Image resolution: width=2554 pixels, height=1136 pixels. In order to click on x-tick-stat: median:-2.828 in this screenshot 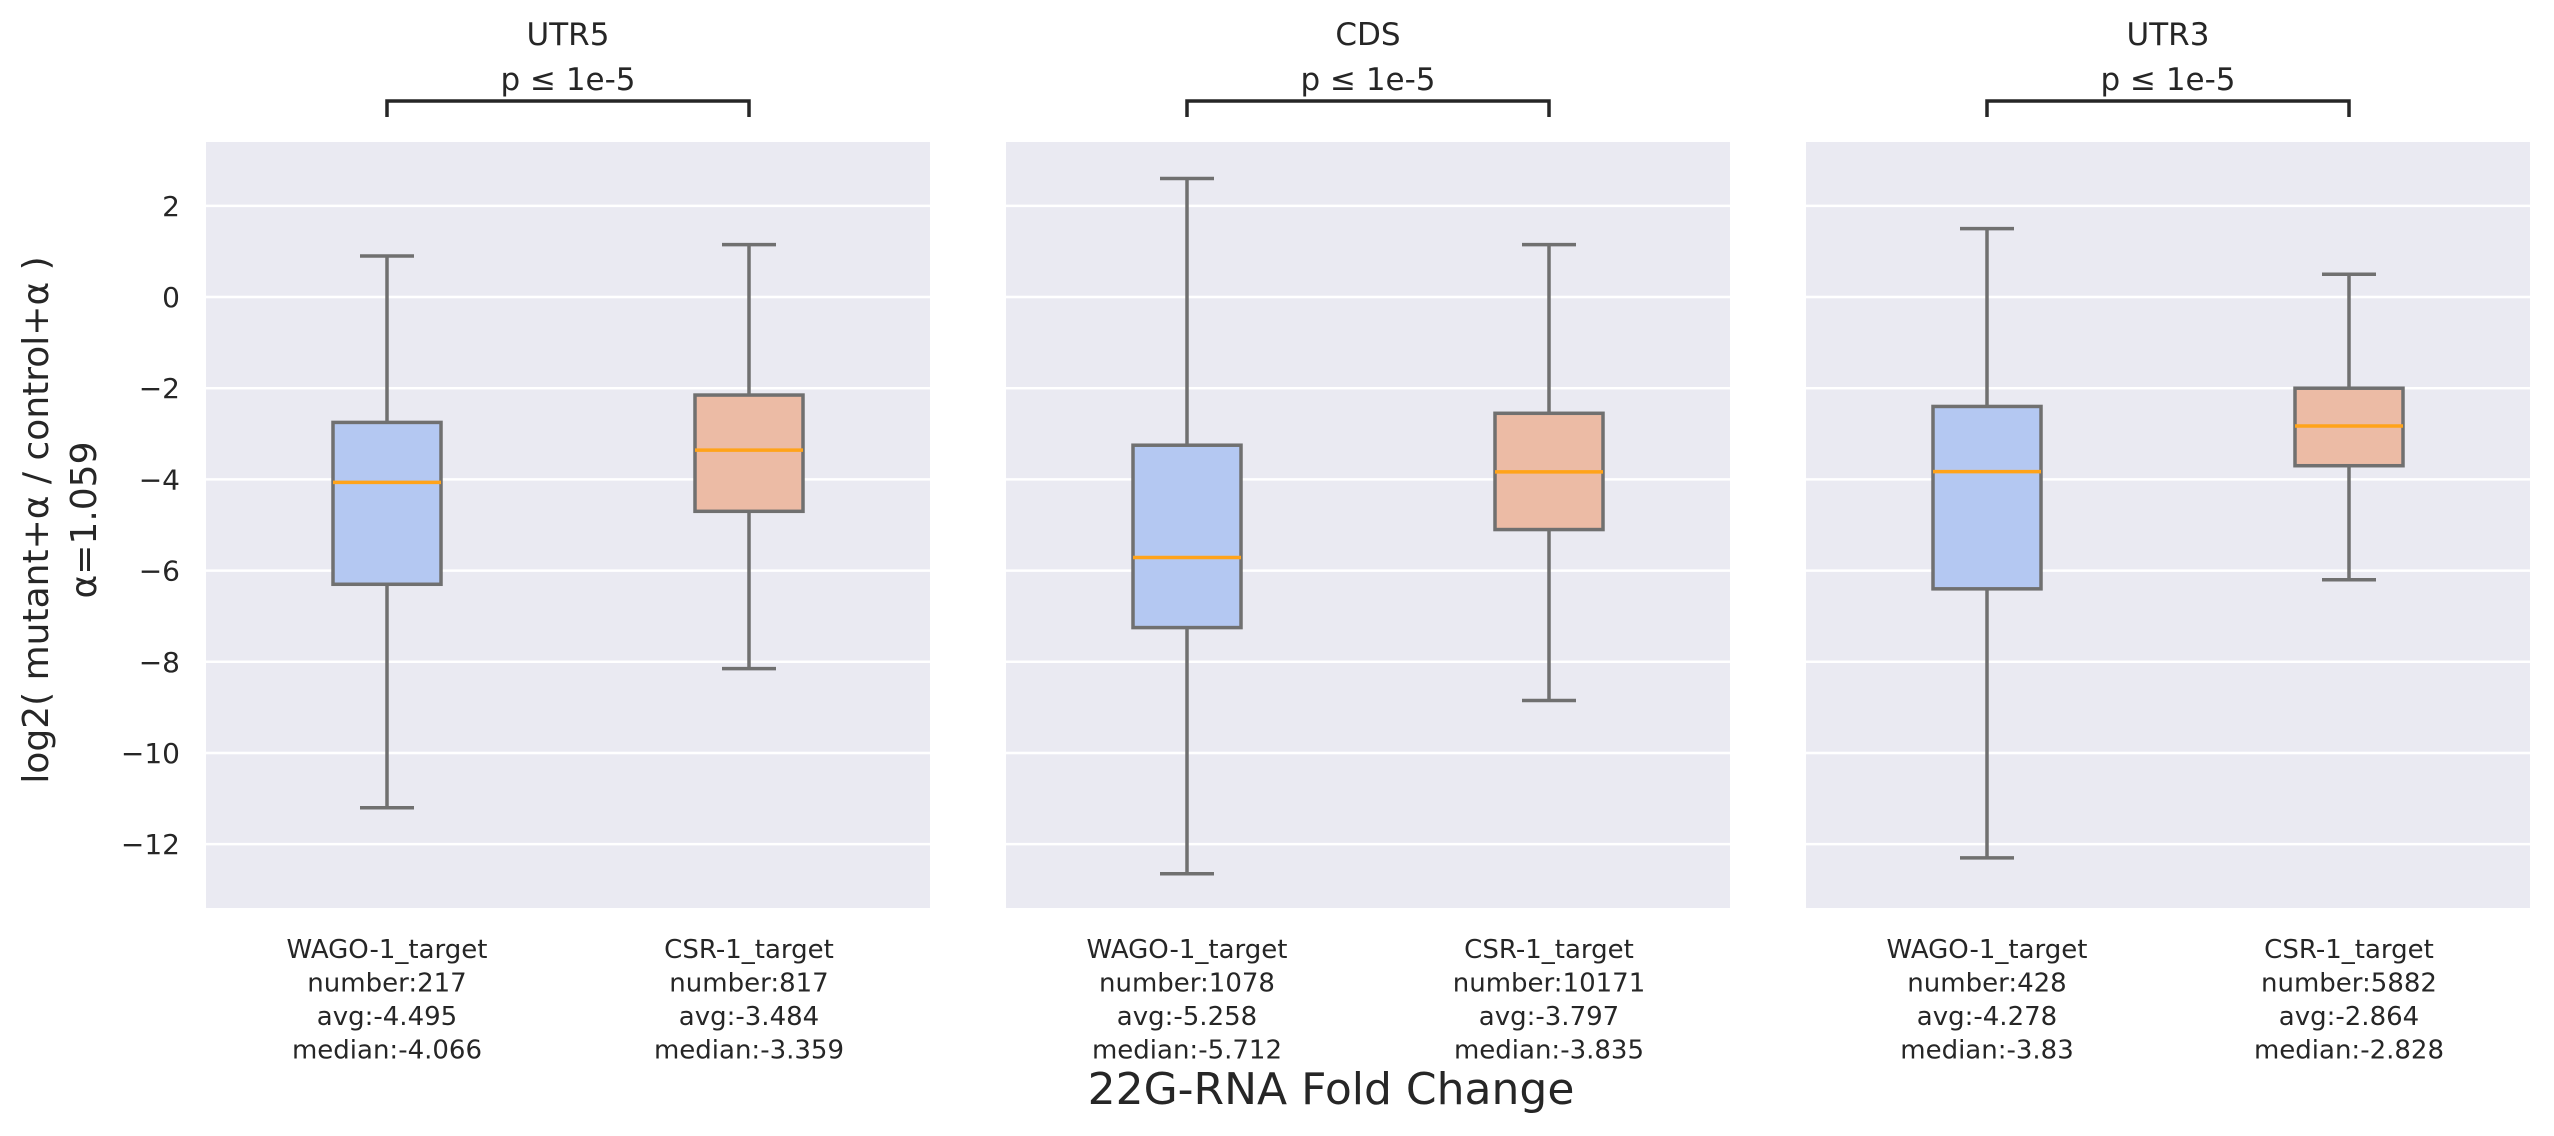, I will do `click(2349, 1051)`.